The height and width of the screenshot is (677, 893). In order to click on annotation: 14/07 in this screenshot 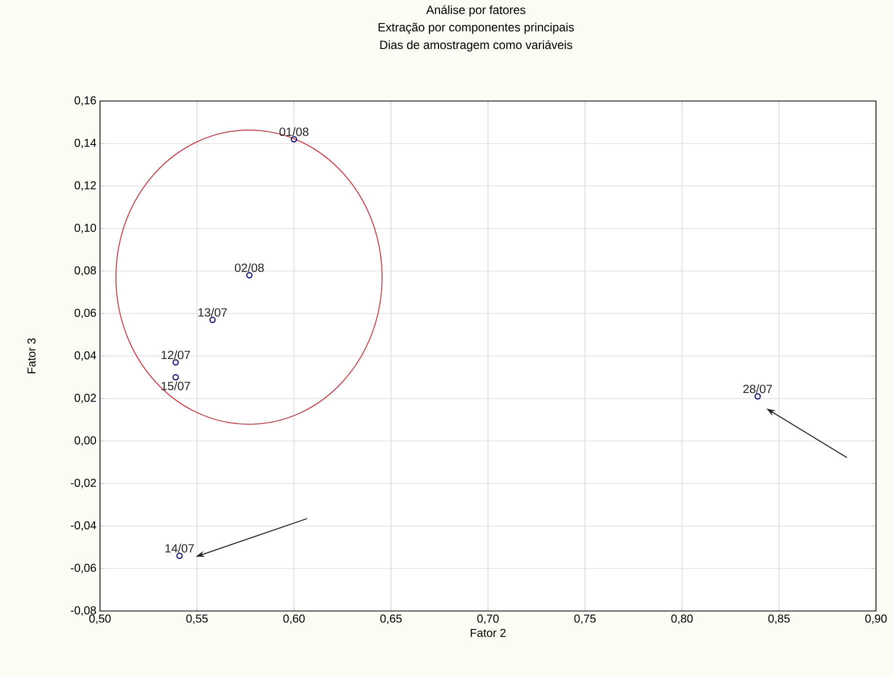, I will do `click(179, 548)`.